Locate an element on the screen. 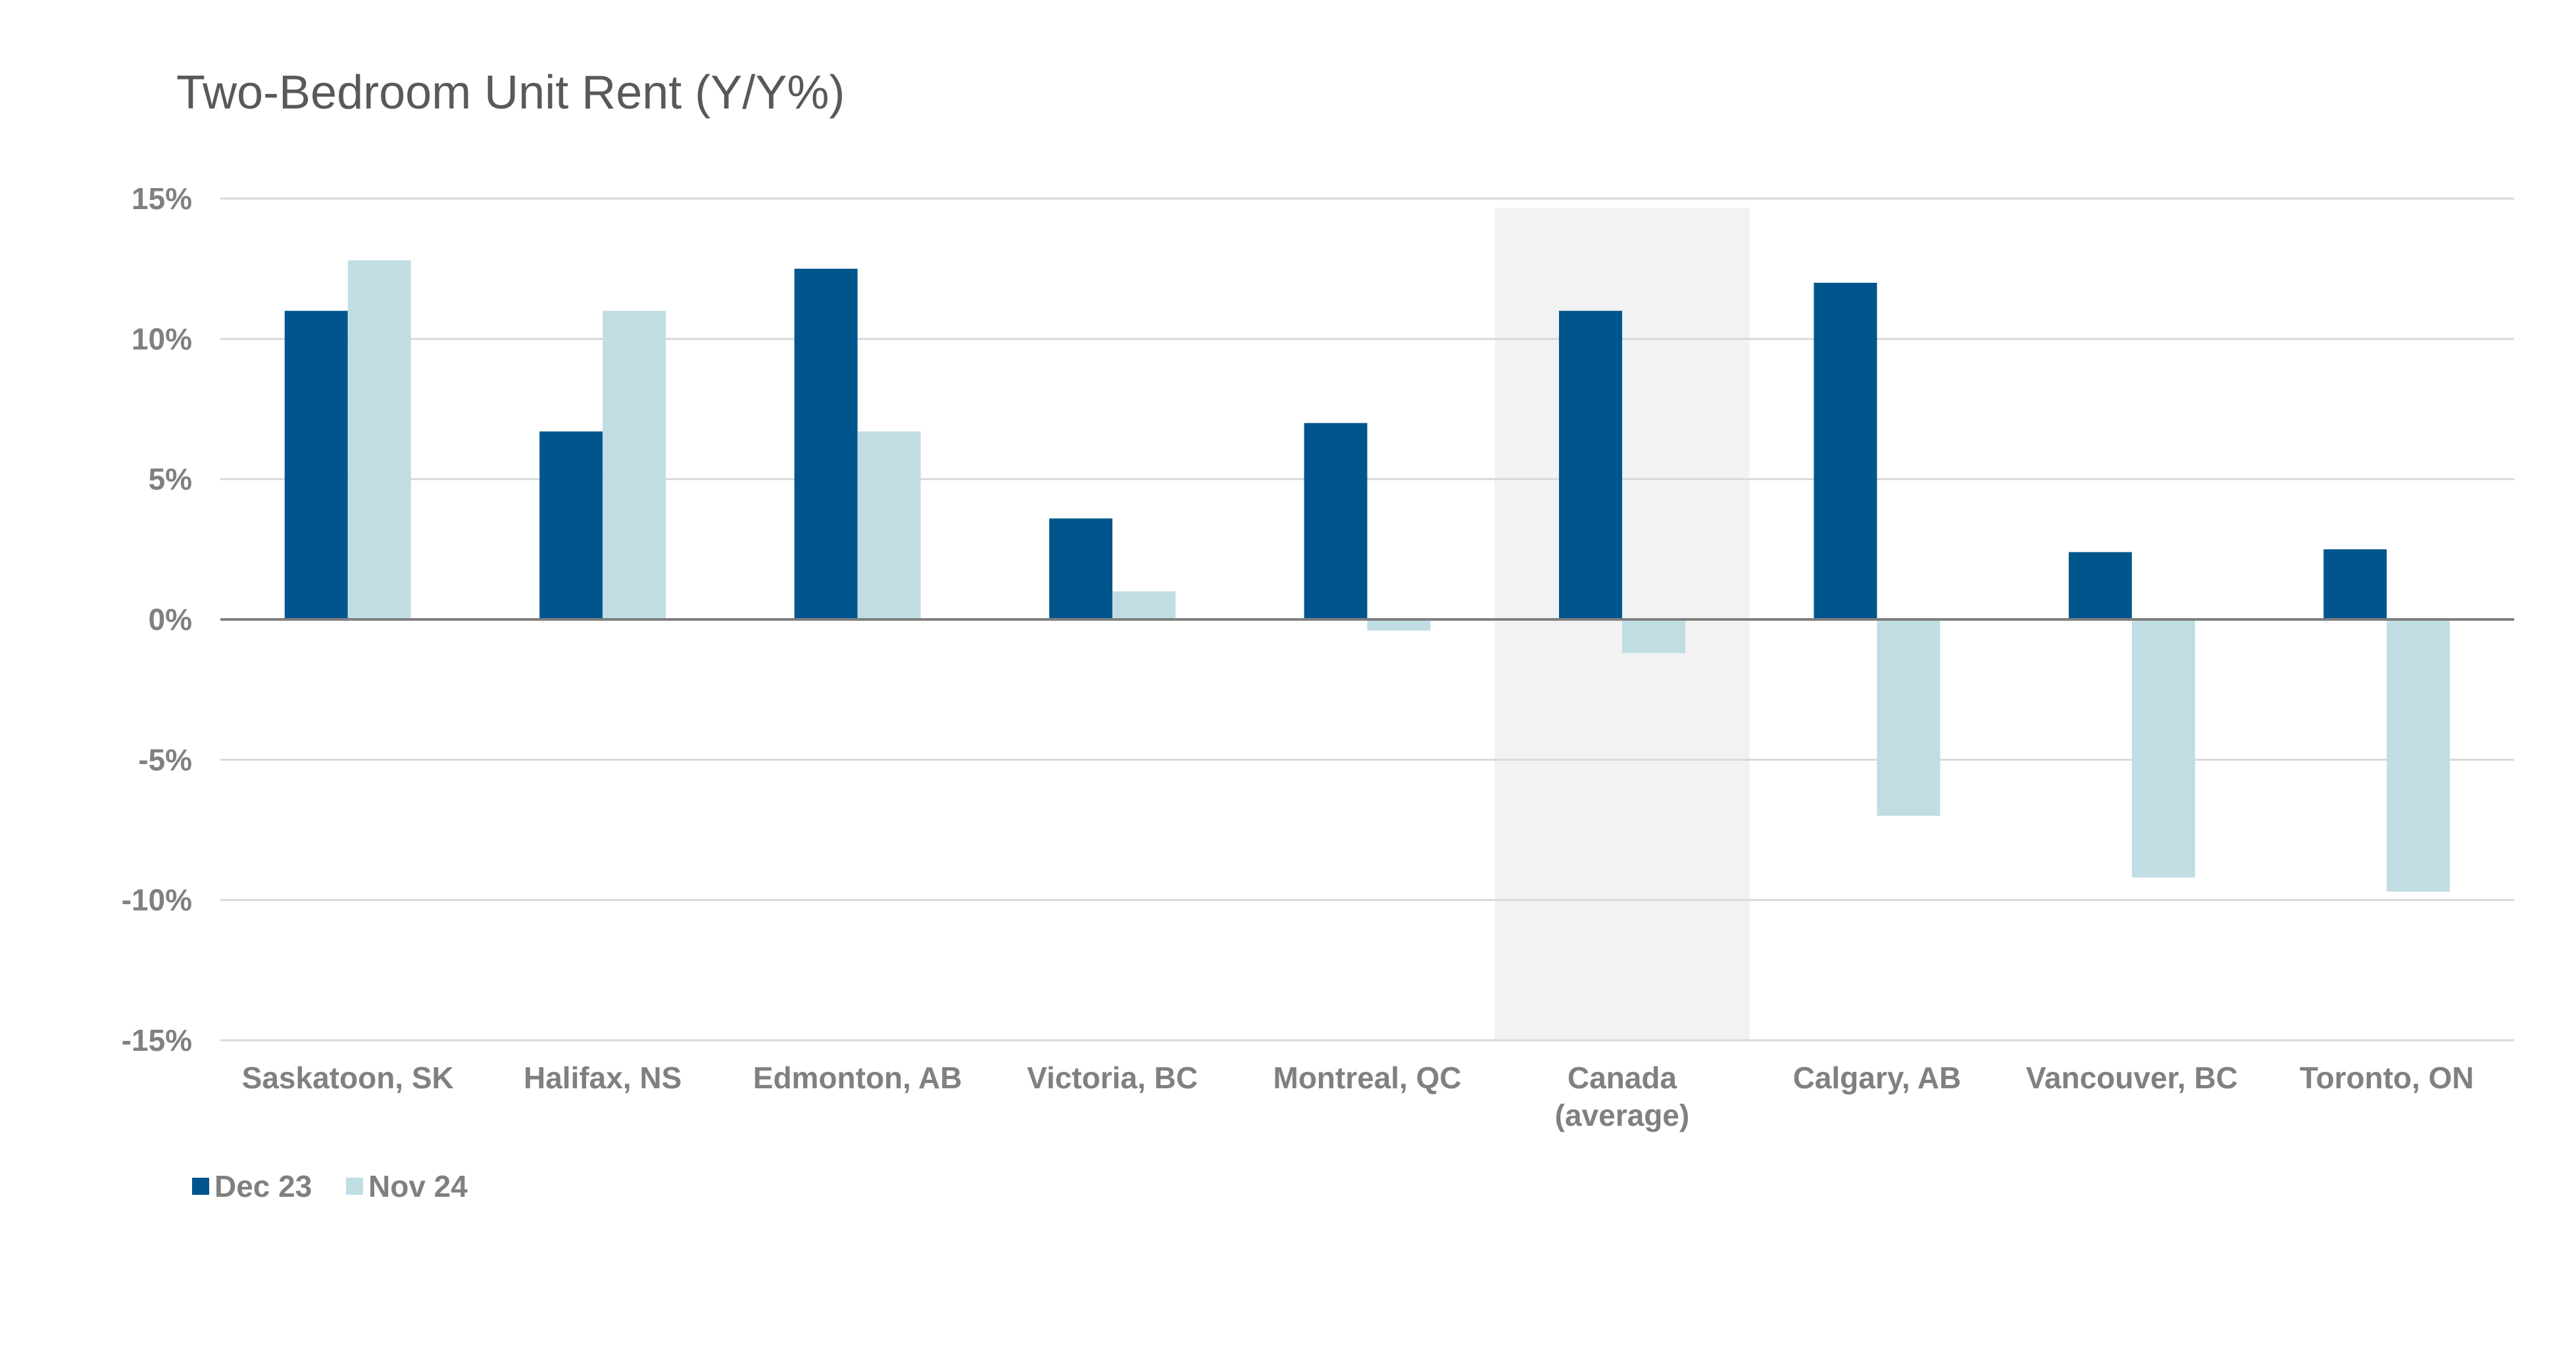 The image size is (2576, 1350). legend: Dec 23 Nov 24 is located at coordinates (330, 1186).